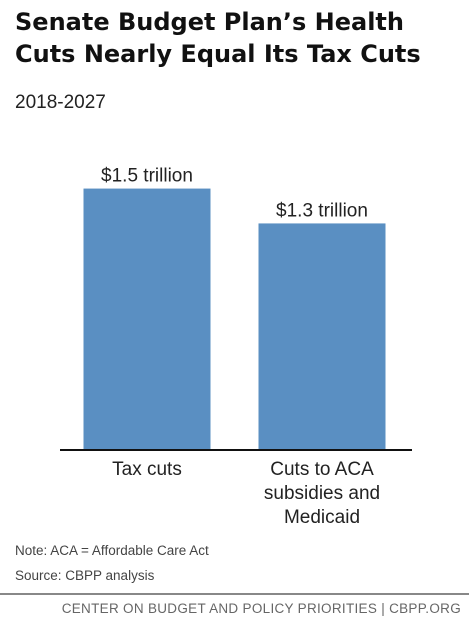 Image resolution: width=469 pixels, height=639 pixels. Describe the element at coordinates (322, 493) in the screenshot. I see `category-label-2-line-2: subsidies and` at that location.